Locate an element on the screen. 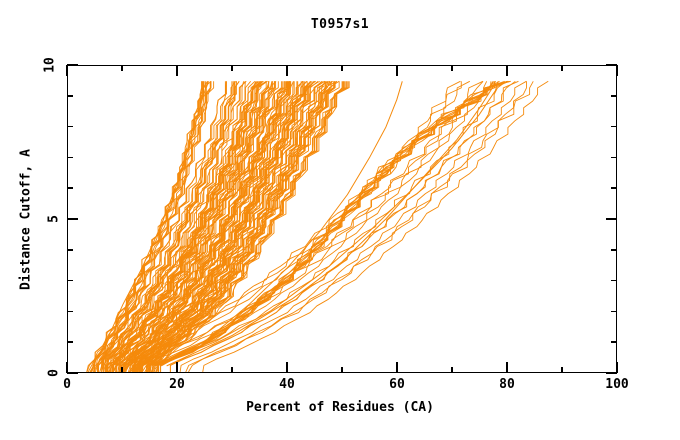 Image resolution: width=680 pixels, height=440 pixels. x-tick-label: 80 is located at coordinates (507, 384).